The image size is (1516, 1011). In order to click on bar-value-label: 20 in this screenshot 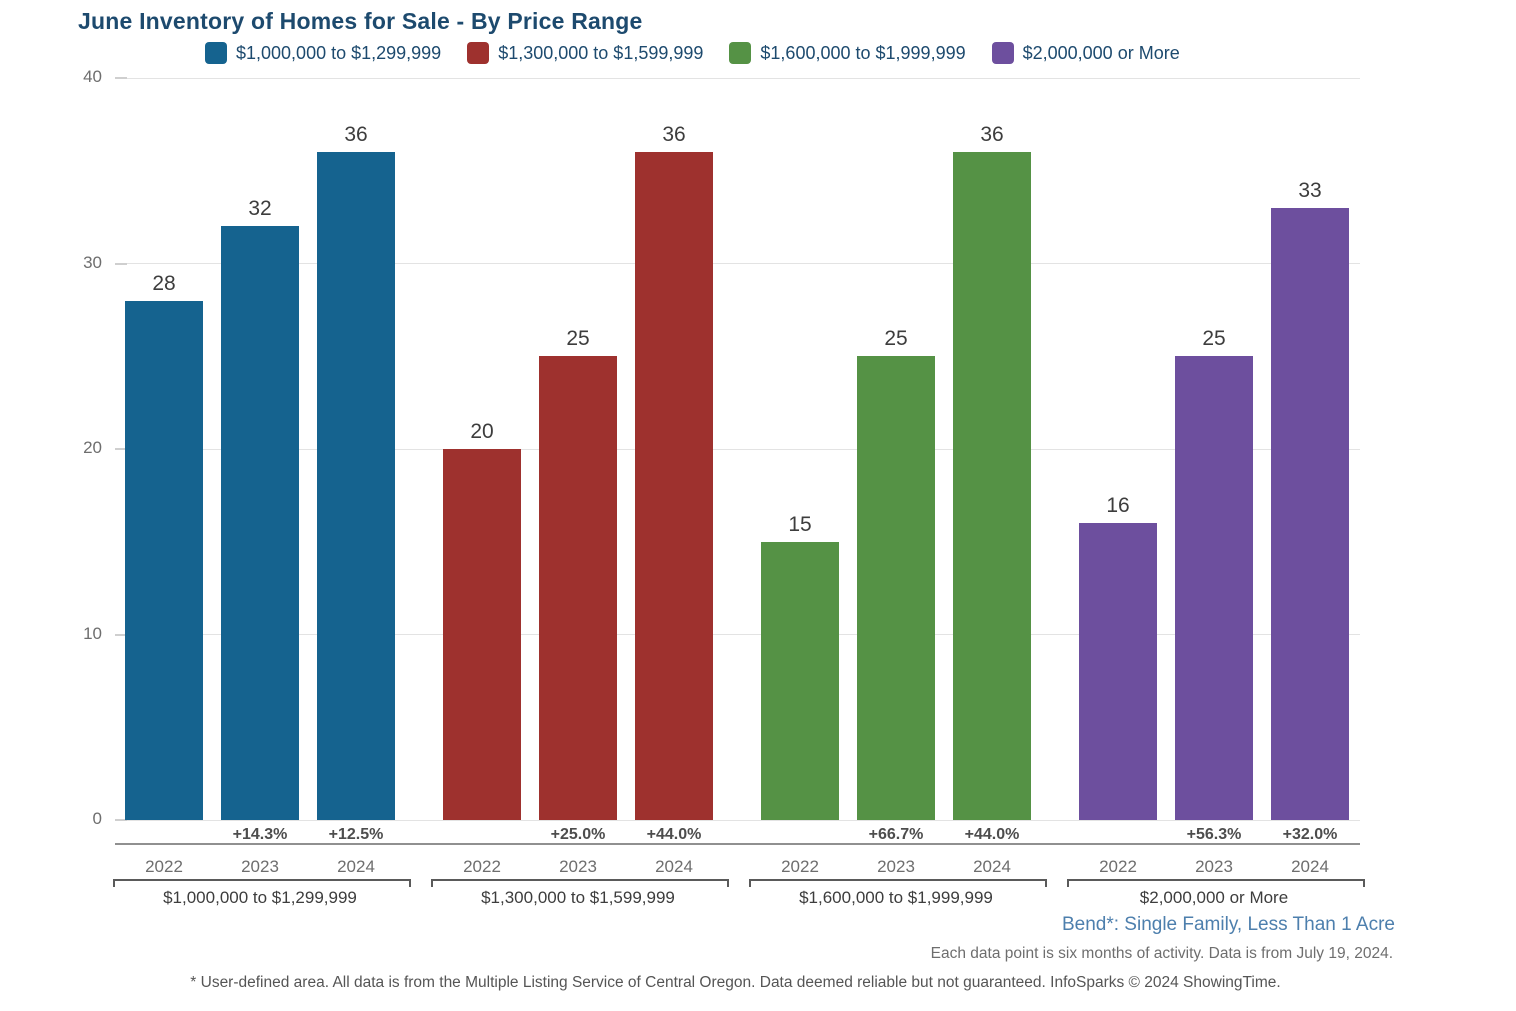, I will do `click(482, 431)`.